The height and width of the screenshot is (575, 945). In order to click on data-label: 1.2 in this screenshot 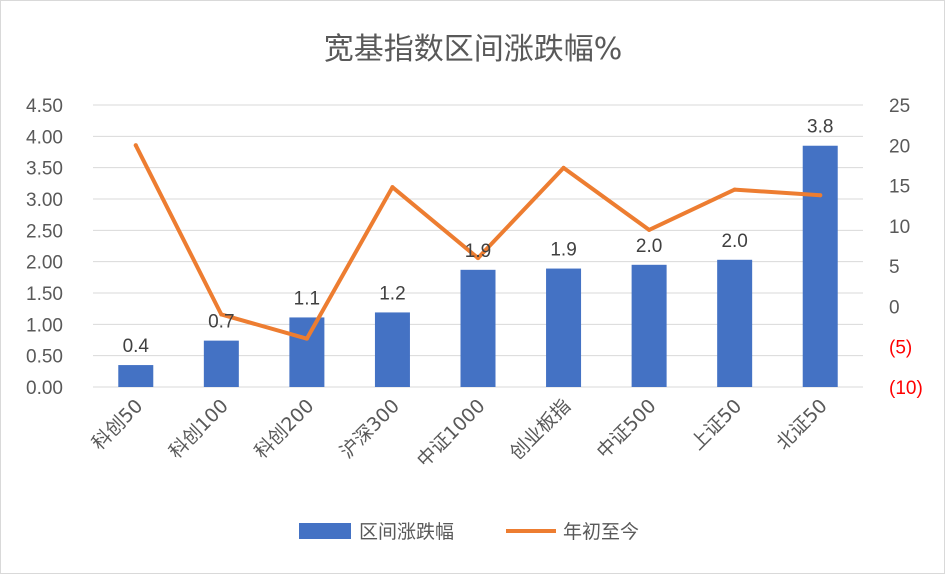, I will do `click(392, 293)`.